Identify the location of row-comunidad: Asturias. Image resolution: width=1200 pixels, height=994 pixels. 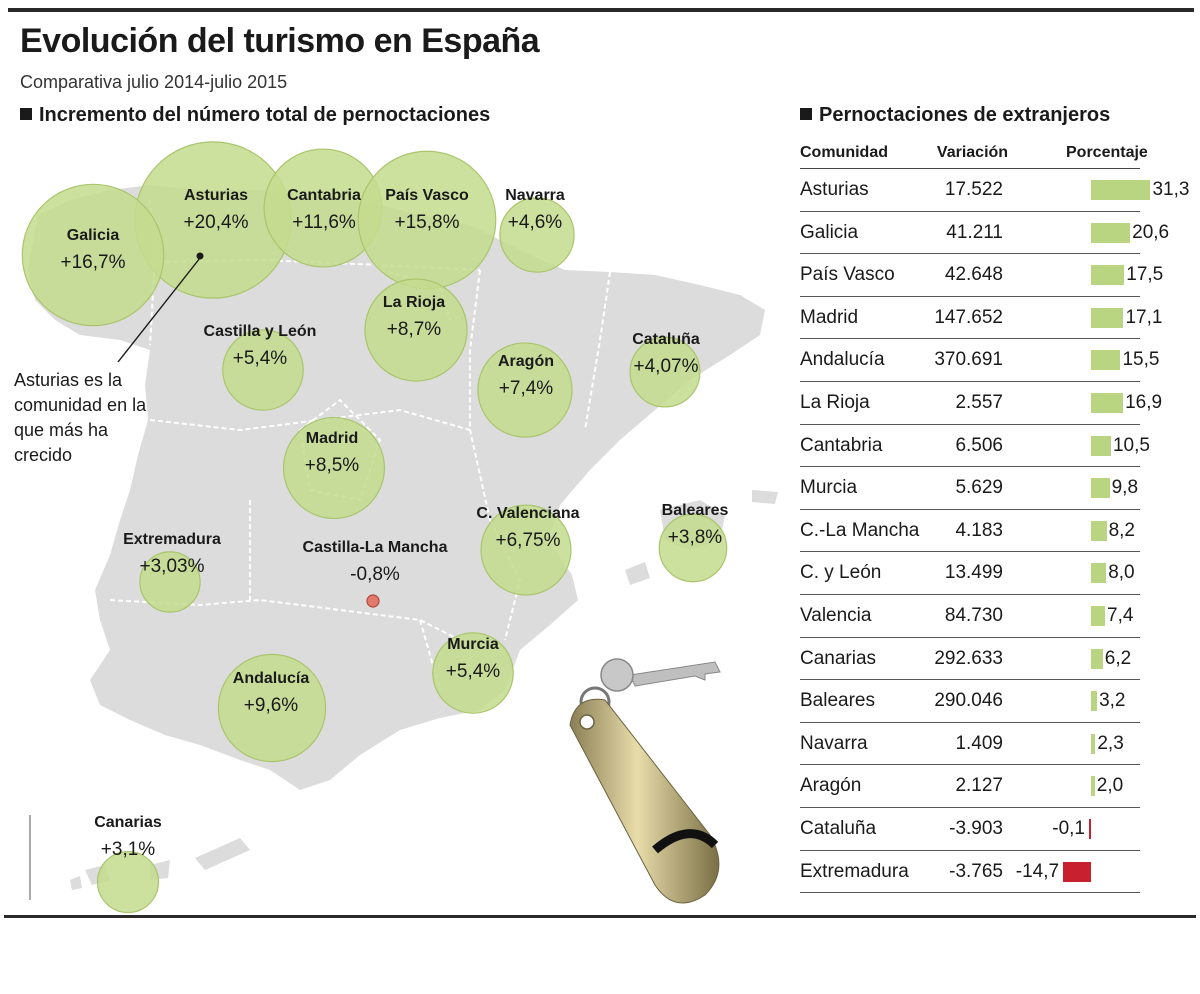
(834, 189).